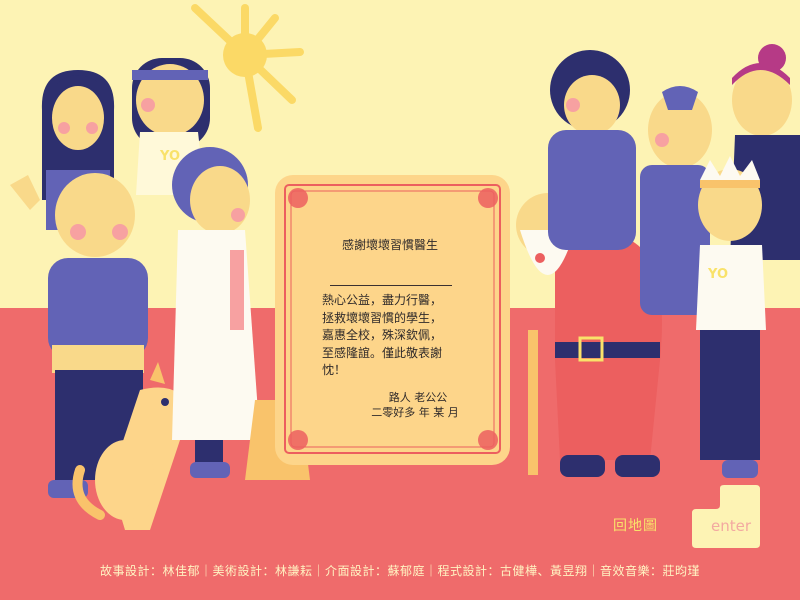  I want to click on certificate-divider, so click(391, 285).